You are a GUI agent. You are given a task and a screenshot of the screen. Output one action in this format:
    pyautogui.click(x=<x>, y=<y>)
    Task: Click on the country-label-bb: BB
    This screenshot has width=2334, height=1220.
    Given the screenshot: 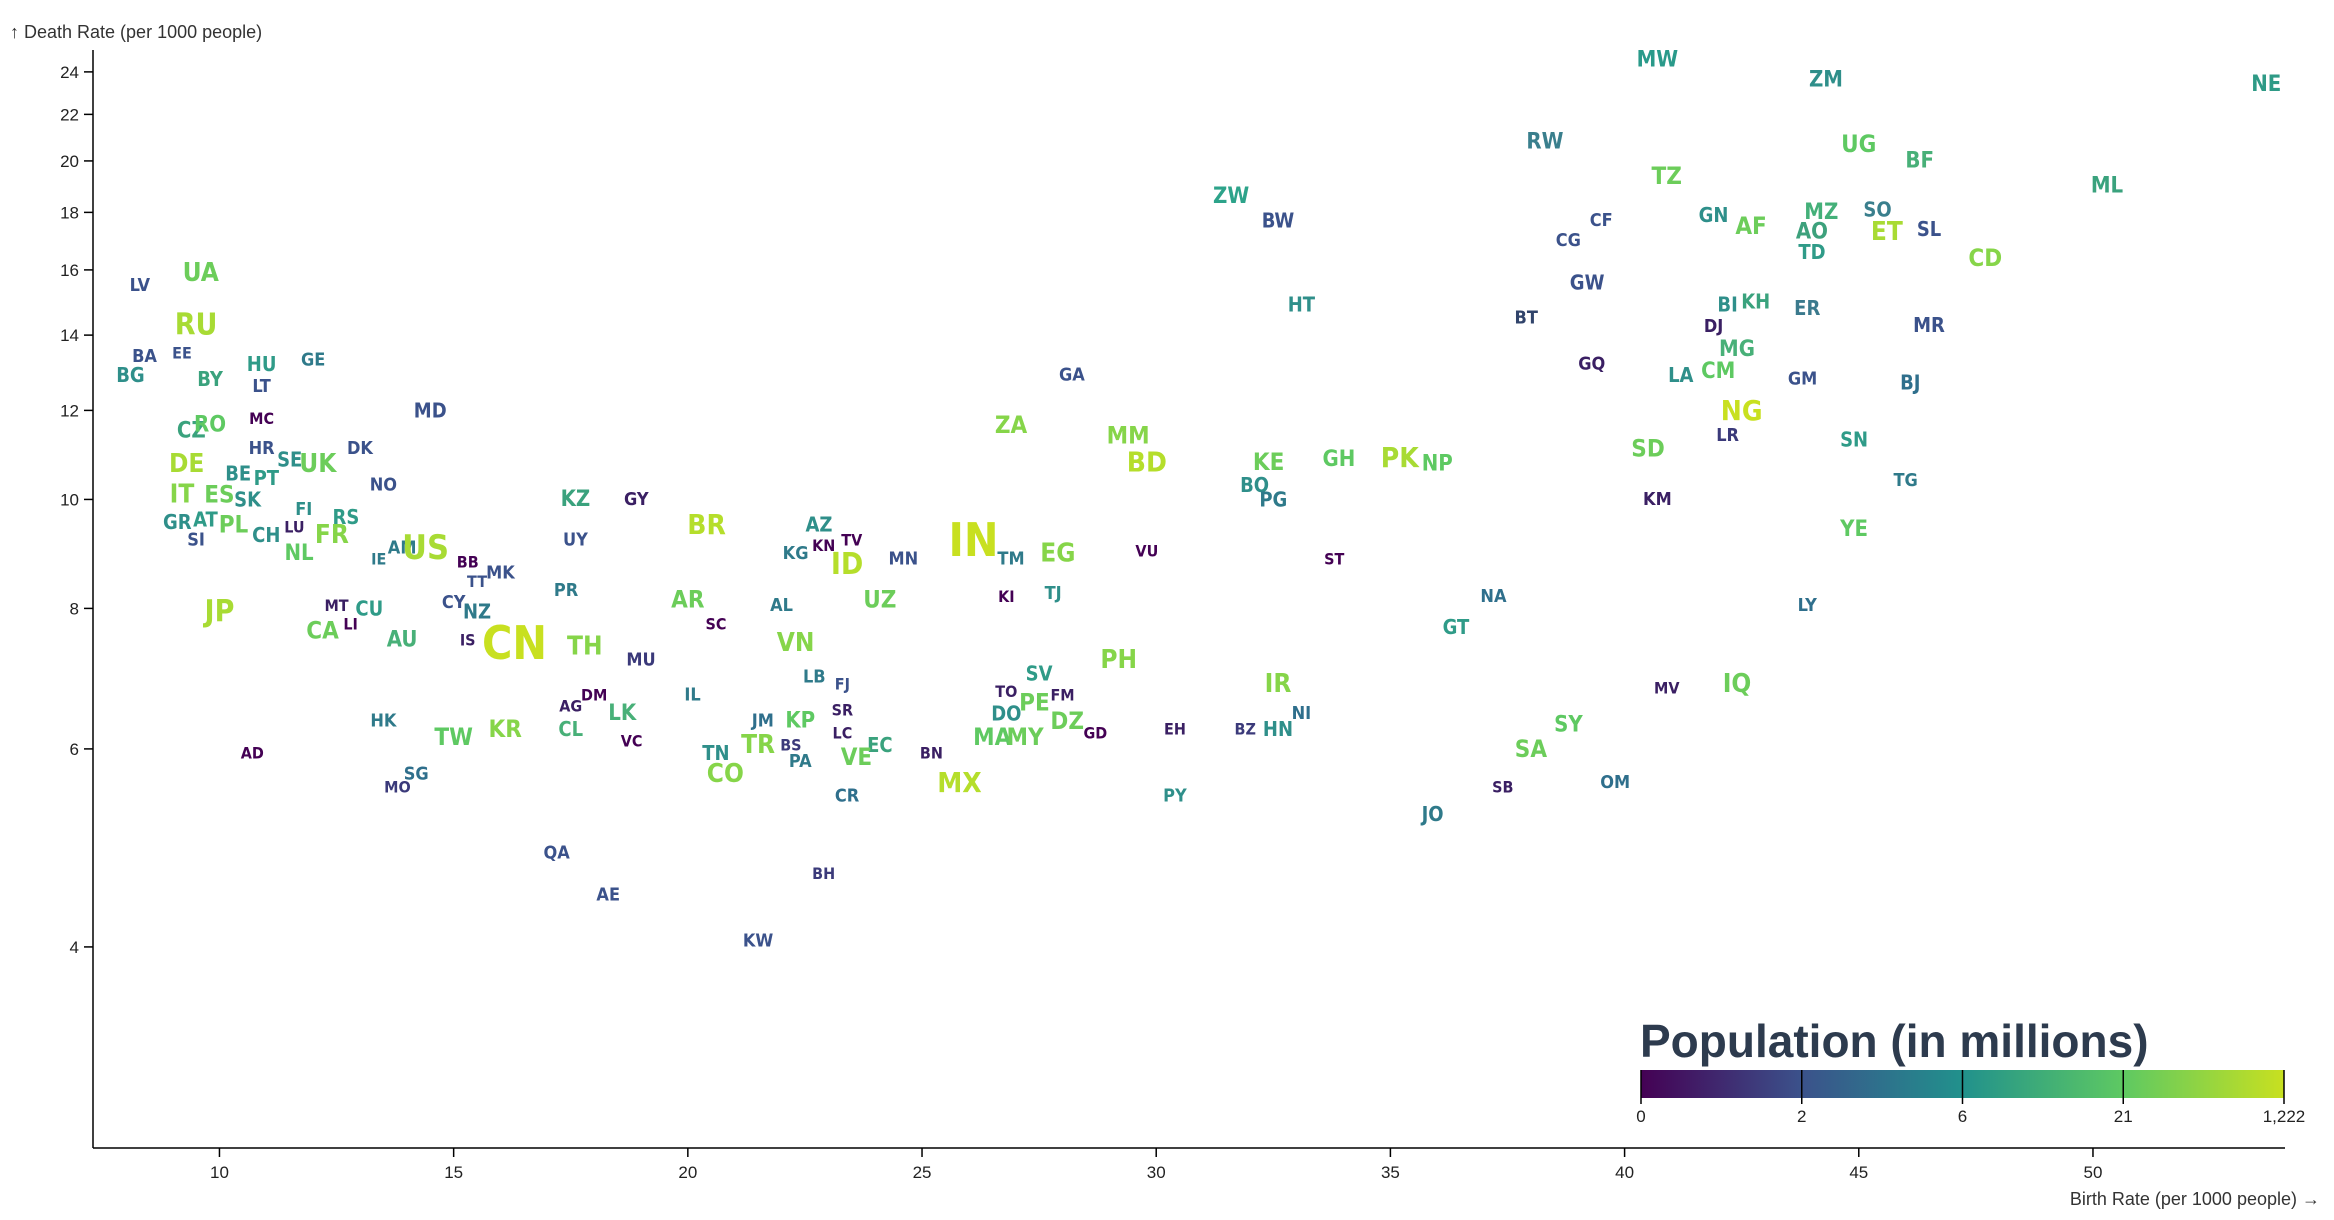 What is the action you would take?
    pyautogui.click(x=468, y=561)
    